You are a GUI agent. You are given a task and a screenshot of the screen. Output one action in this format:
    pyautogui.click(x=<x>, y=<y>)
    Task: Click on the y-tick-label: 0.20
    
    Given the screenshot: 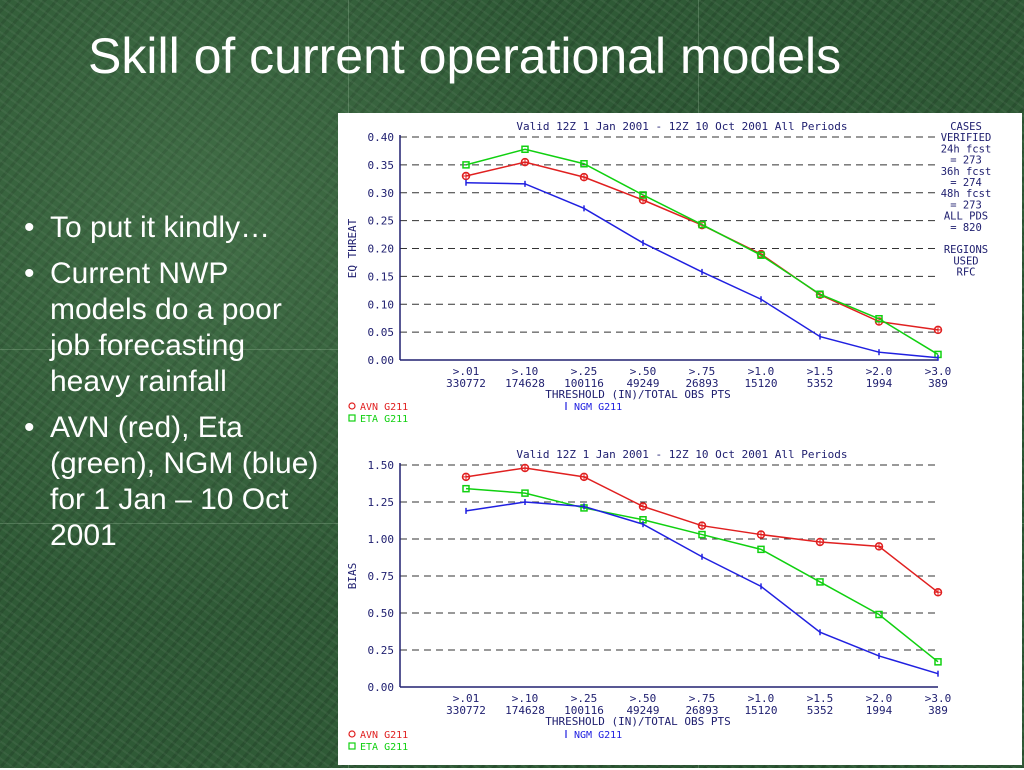 What is the action you would take?
    pyautogui.click(x=381, y=249)
    